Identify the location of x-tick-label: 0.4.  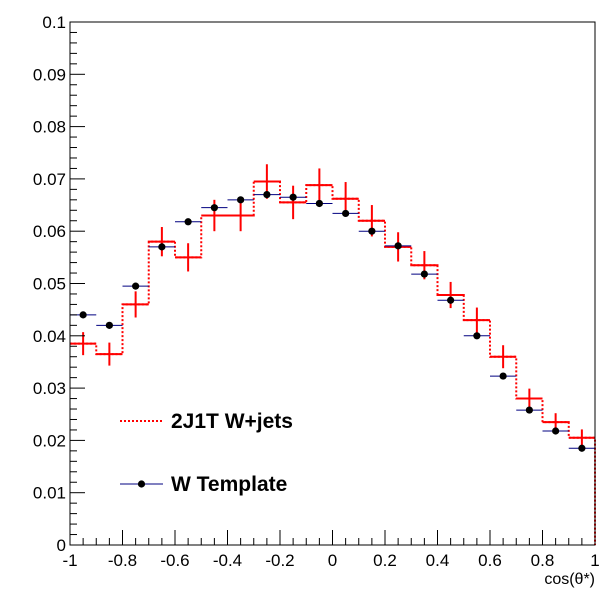
(438, 560).